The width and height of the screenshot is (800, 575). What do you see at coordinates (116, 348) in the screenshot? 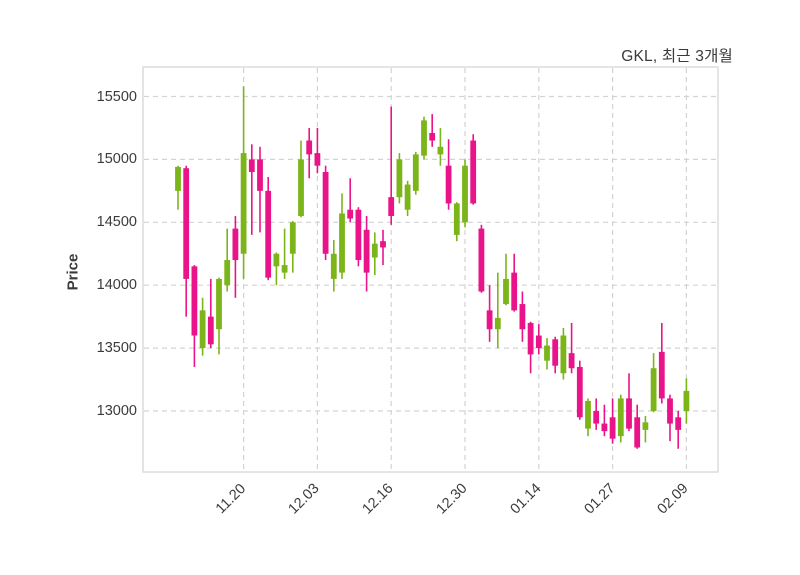
I see `y-tick-label: 13500` at bounding box center [116, 348].